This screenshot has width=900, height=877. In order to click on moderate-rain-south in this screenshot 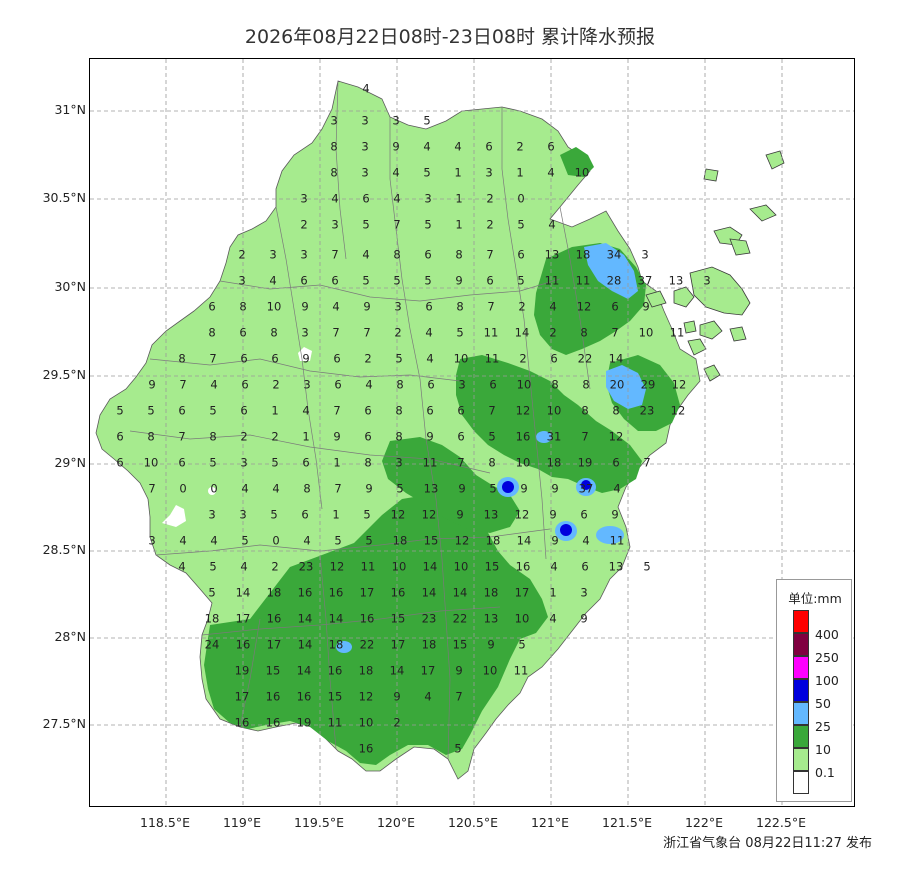, I will do `click(376, 630)`.